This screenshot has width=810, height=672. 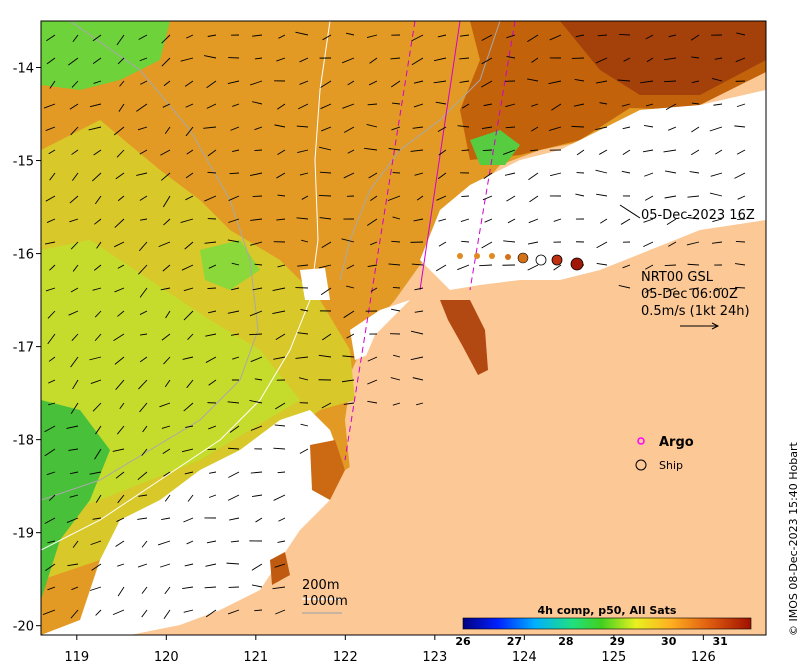 I want to click on sst-king-sound, so click(x=464, y=337).